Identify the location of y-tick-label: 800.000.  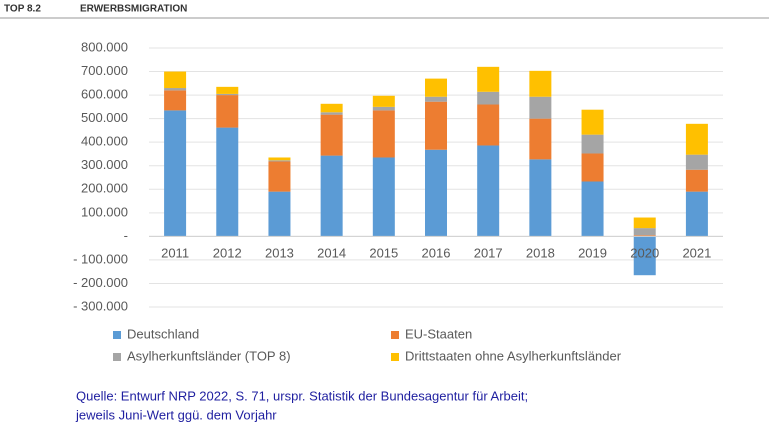
(104, 46).